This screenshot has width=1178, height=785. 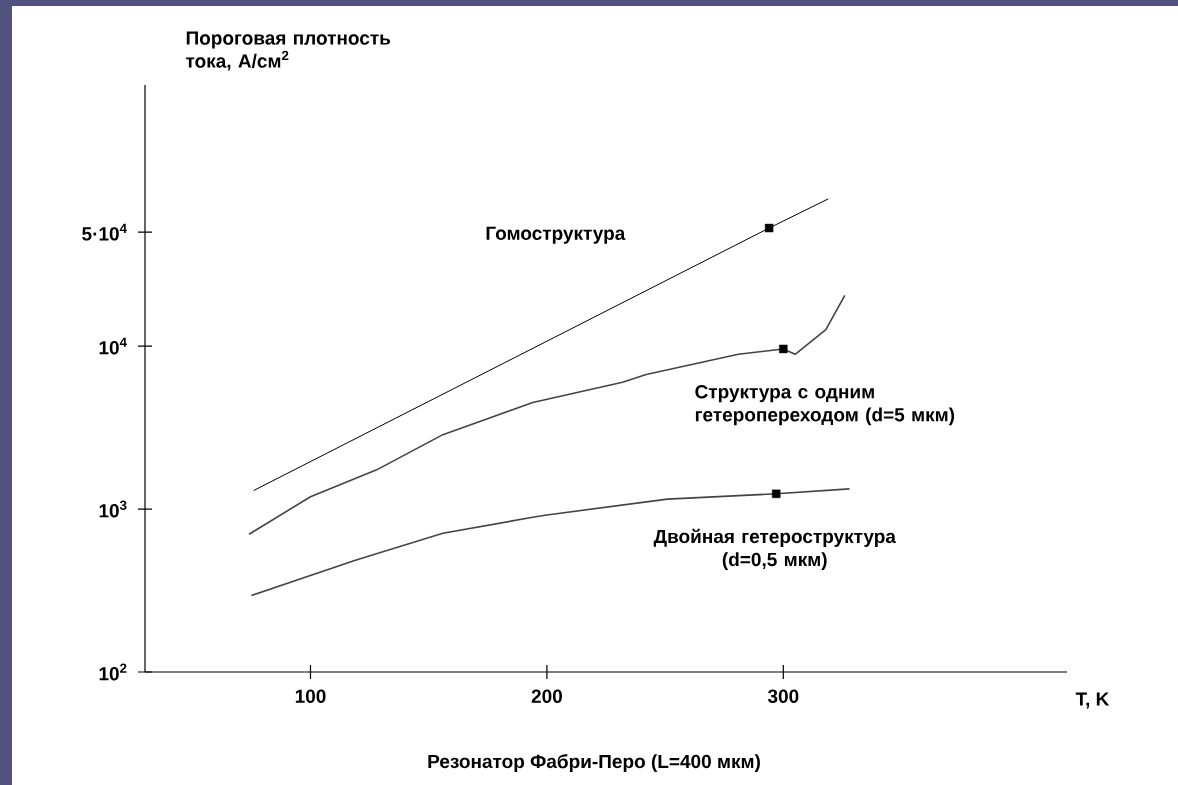 What do you see at coordinates (775, 549) in the screenshot?
I see `series-label: Двойная гетероструктура (d=0,5 мкм)` at bounding box center [775, 549].